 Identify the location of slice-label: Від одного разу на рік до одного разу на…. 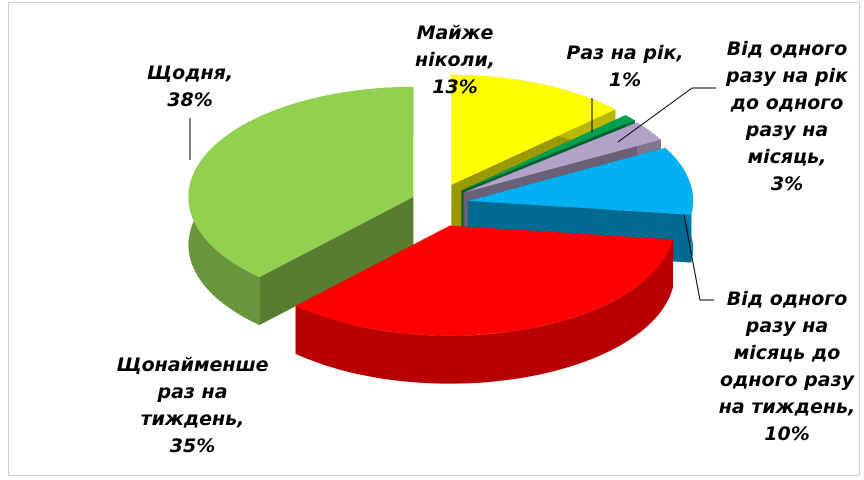
(787, 116).